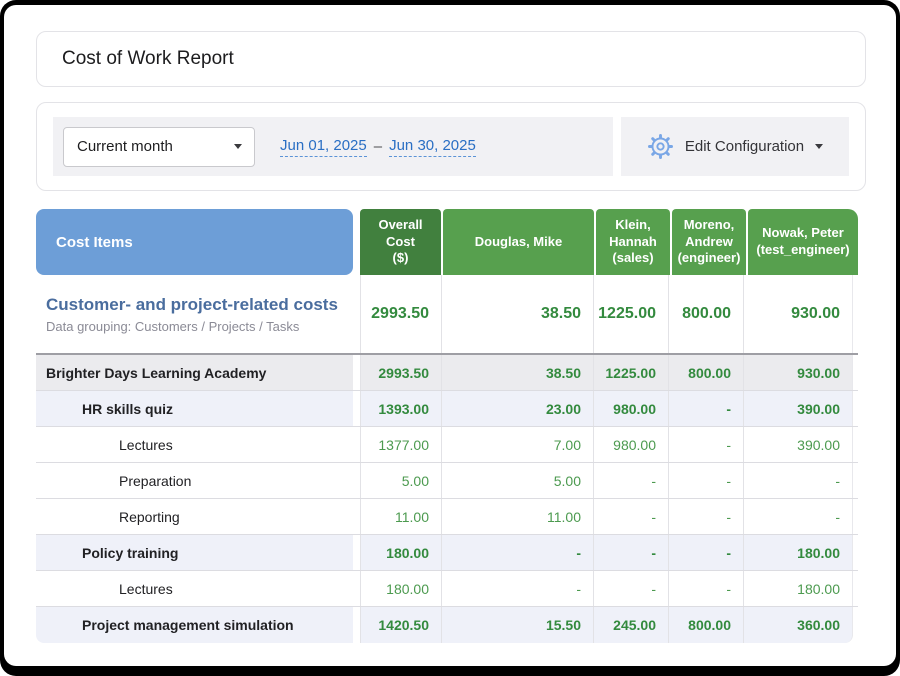 The height and width of the screenshot is (676, 900). I want to click on cell-klein: 1225.00, so click(630, 372).